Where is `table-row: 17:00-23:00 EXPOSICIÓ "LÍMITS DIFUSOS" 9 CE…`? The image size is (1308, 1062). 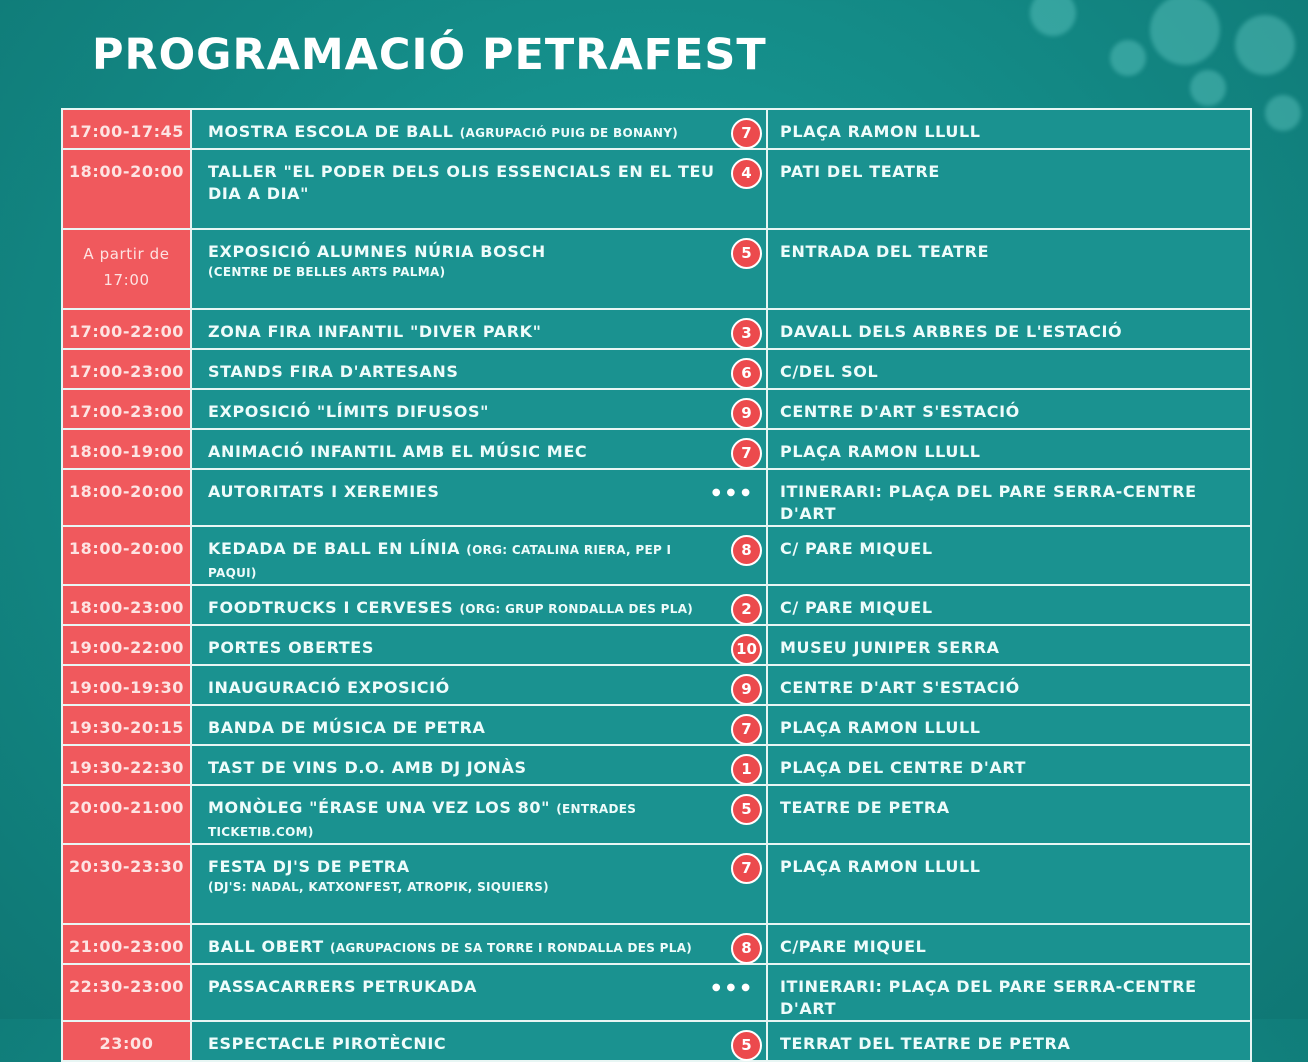
table-row: 17:00-23:00 EXPOSICIÓ "LÍMITS DIFUSOS" 9 CE… is located at coordinates (656, 409).